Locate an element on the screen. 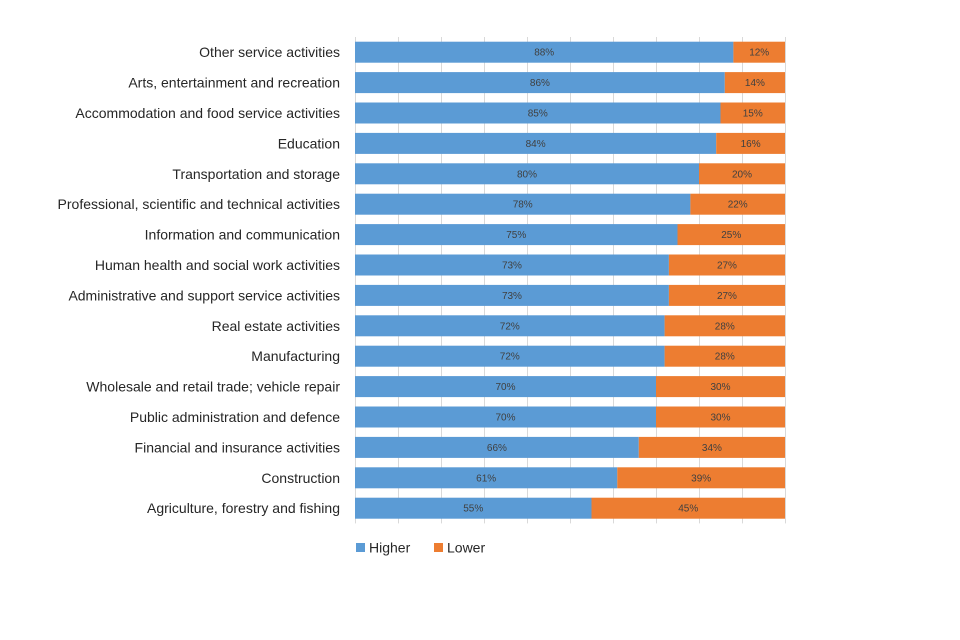 The height and width of the screenshot is (640, 960). data-label: 75% is located at coordinates (516, 235).